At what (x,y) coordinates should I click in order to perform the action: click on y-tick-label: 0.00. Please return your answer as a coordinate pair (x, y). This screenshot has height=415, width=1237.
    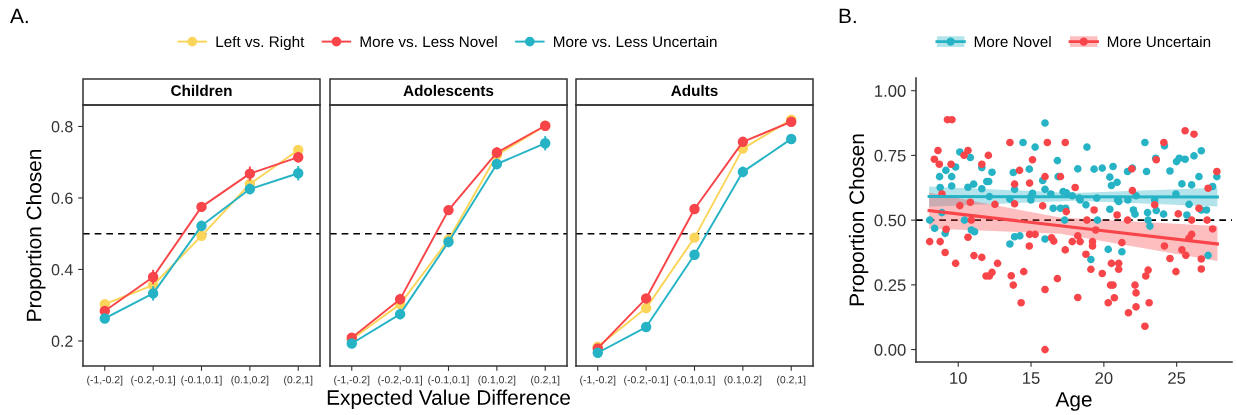
    Looking at the image, I should click on (890, 349).